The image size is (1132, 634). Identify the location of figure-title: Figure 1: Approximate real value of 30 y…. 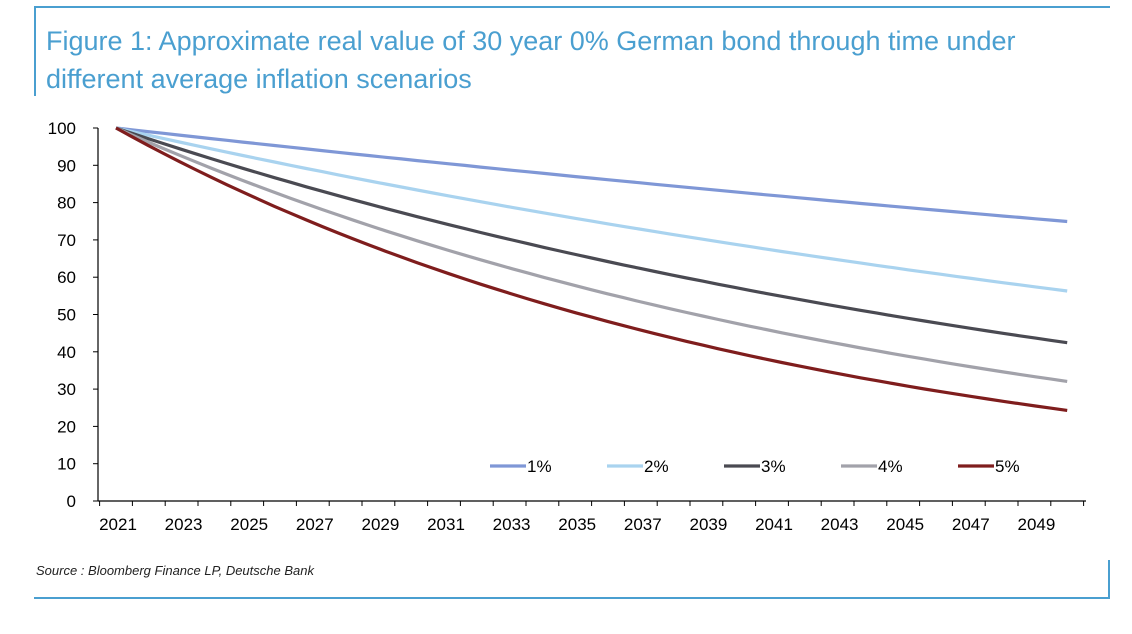
(531, 60).